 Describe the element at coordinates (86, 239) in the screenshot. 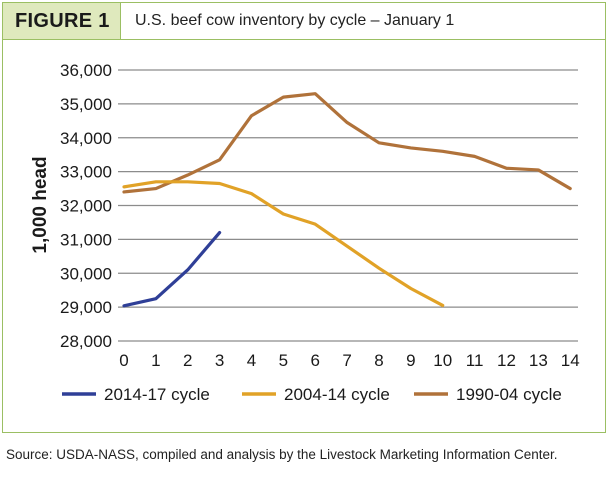

I see `y-tick-label: 31,000` at that location.